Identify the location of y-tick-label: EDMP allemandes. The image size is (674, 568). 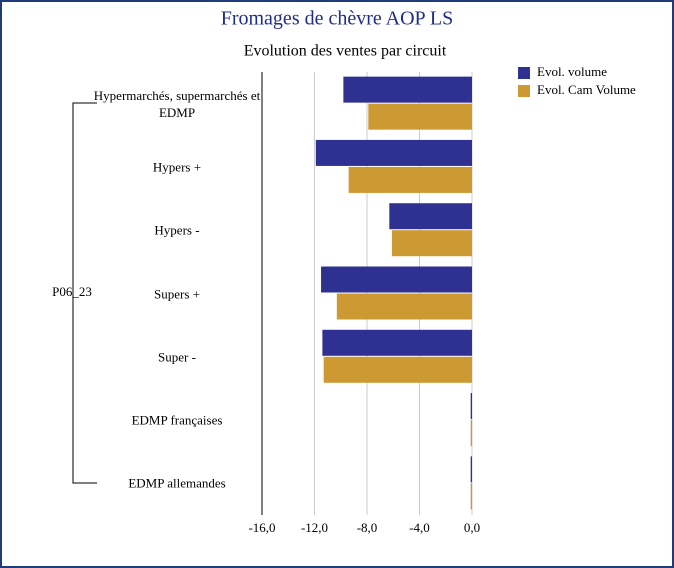
(177, 483).